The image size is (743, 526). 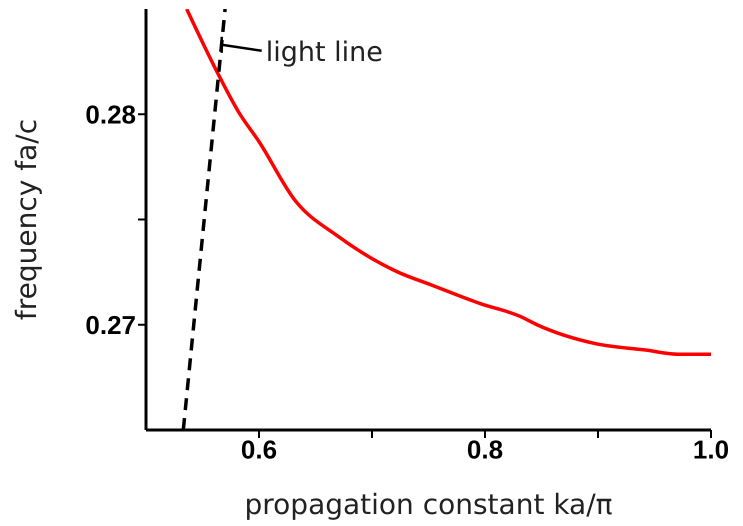 What do you see at coordinates (26, 219) in the screenshot?
I see `y-axis-title: frequency fa/c` at bounding box center [26, 219].